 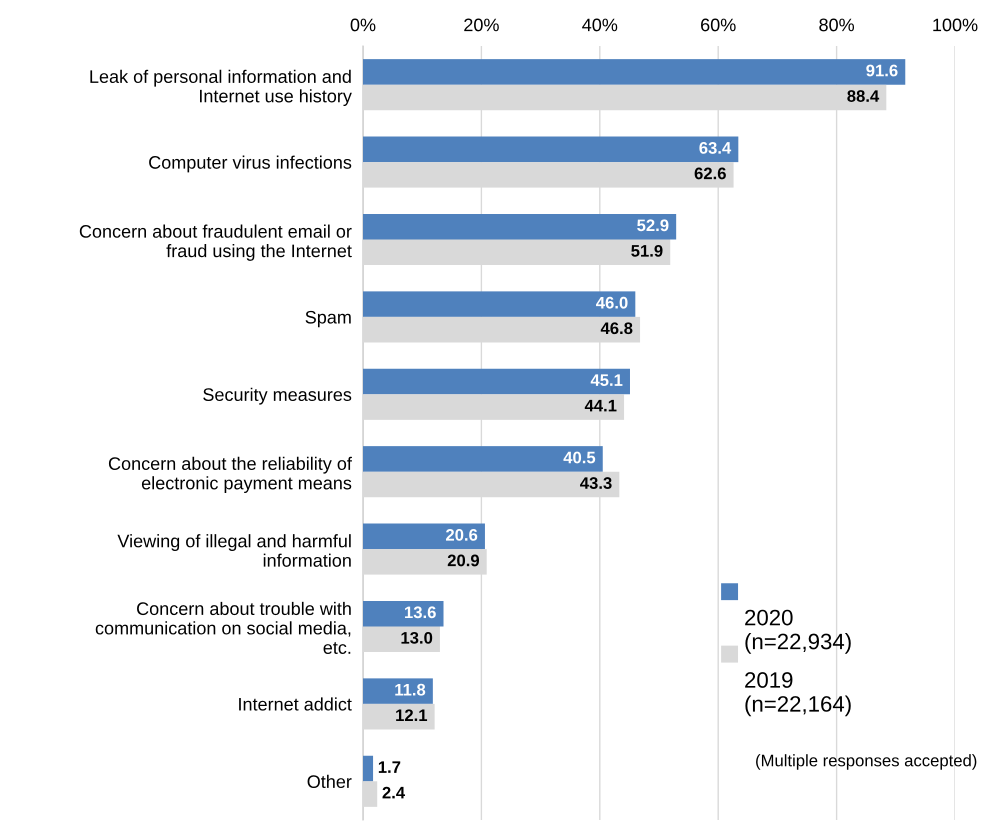 What do you see at coordinates (955, 25) in the screenshot?
I see `x-tick-label: 100%` at bounding box center [955, 25].